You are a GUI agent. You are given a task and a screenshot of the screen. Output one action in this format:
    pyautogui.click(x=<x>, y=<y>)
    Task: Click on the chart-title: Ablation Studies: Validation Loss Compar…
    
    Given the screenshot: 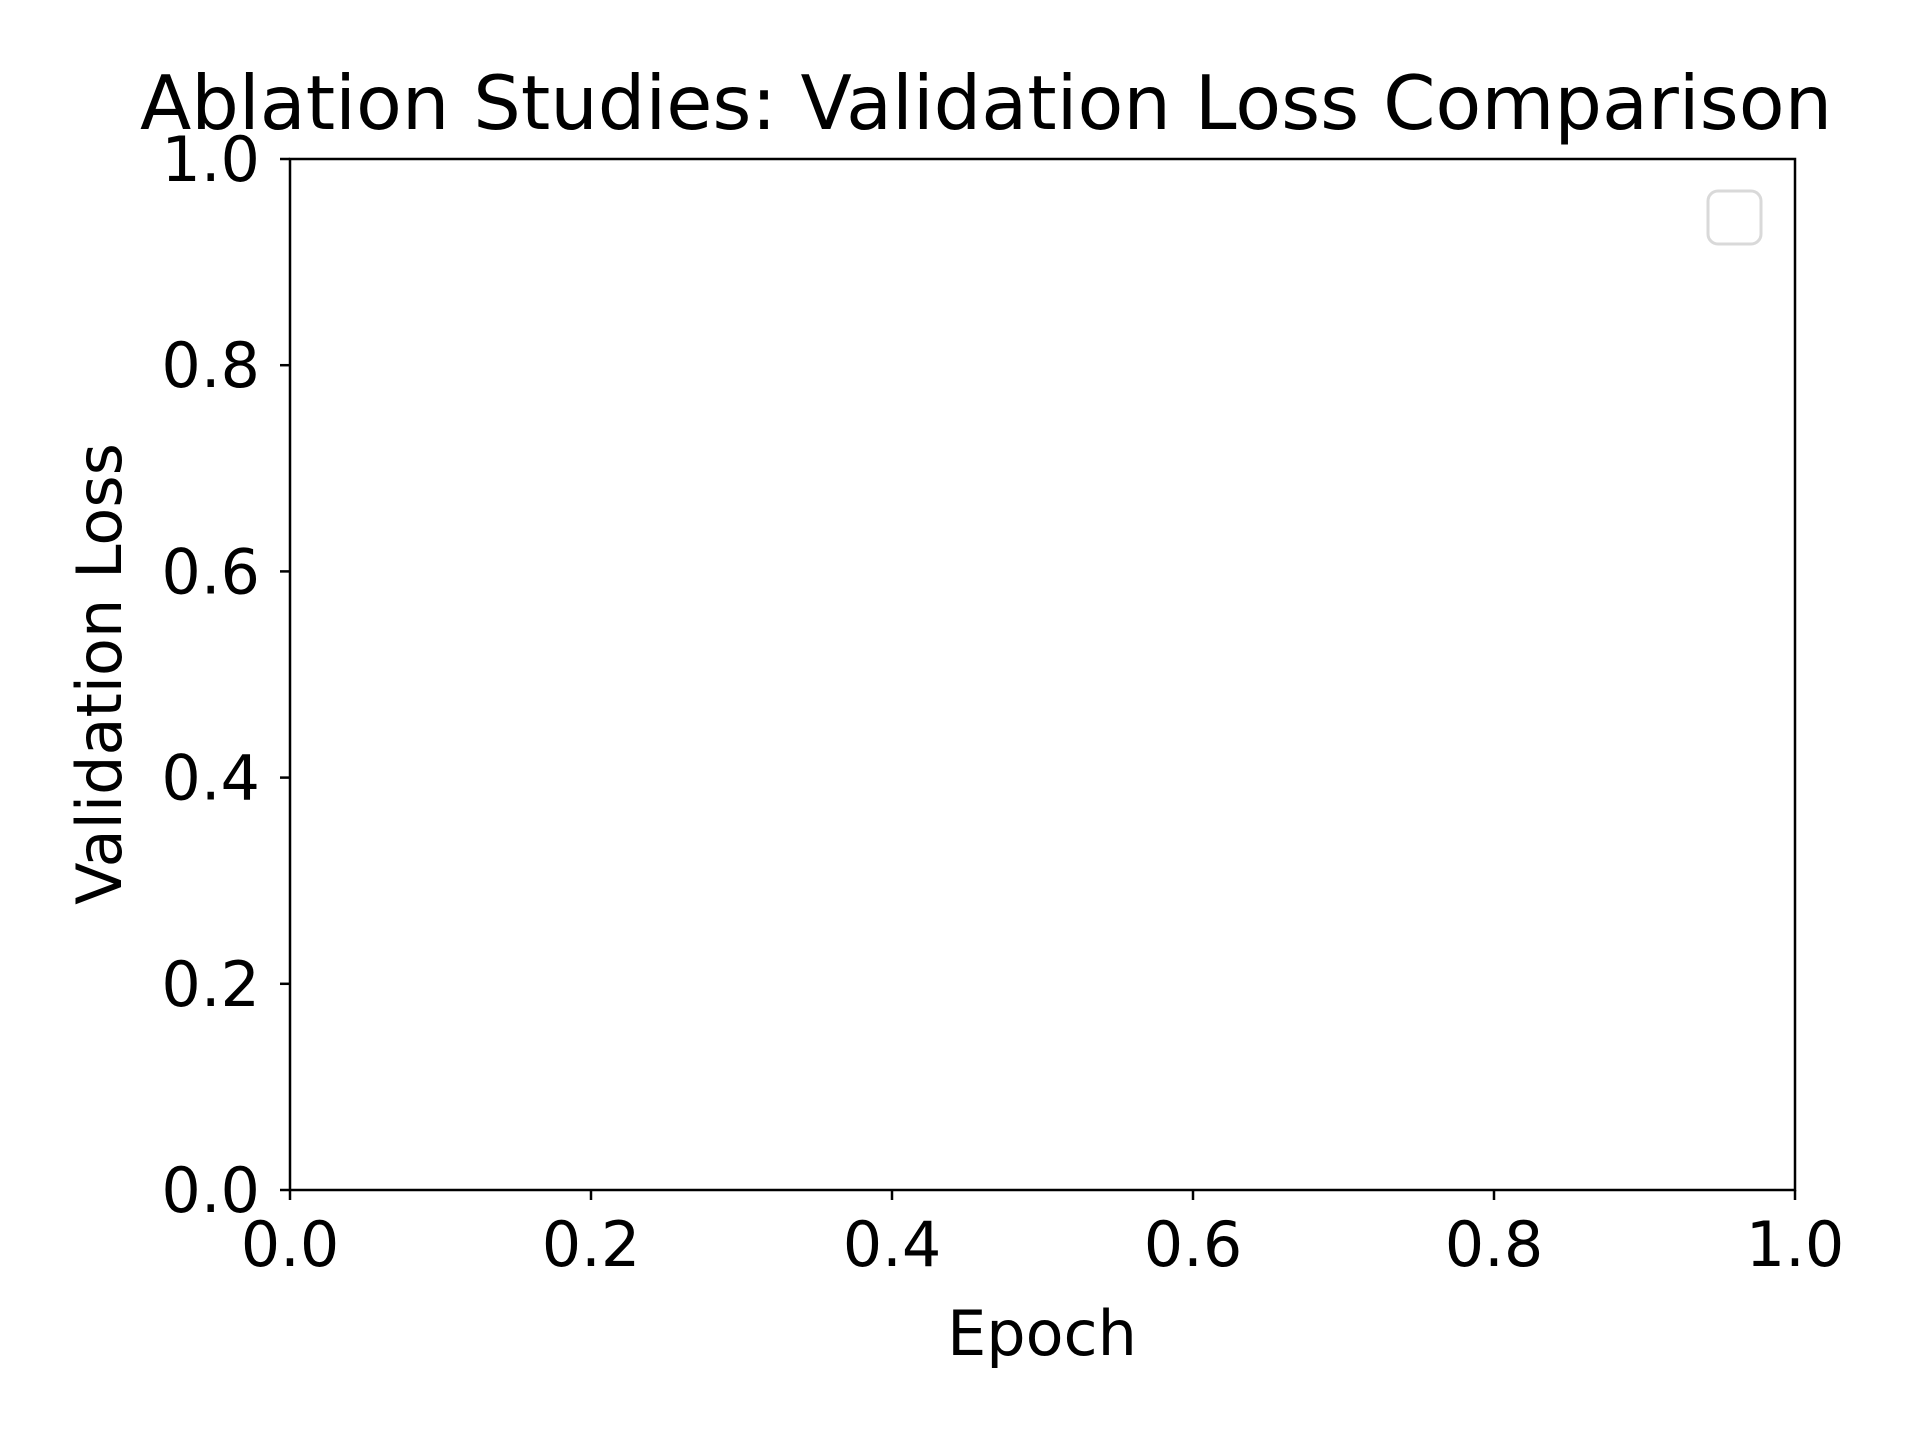 What is the action you would take?
    pyautogui.click(x=986, y=103)
    